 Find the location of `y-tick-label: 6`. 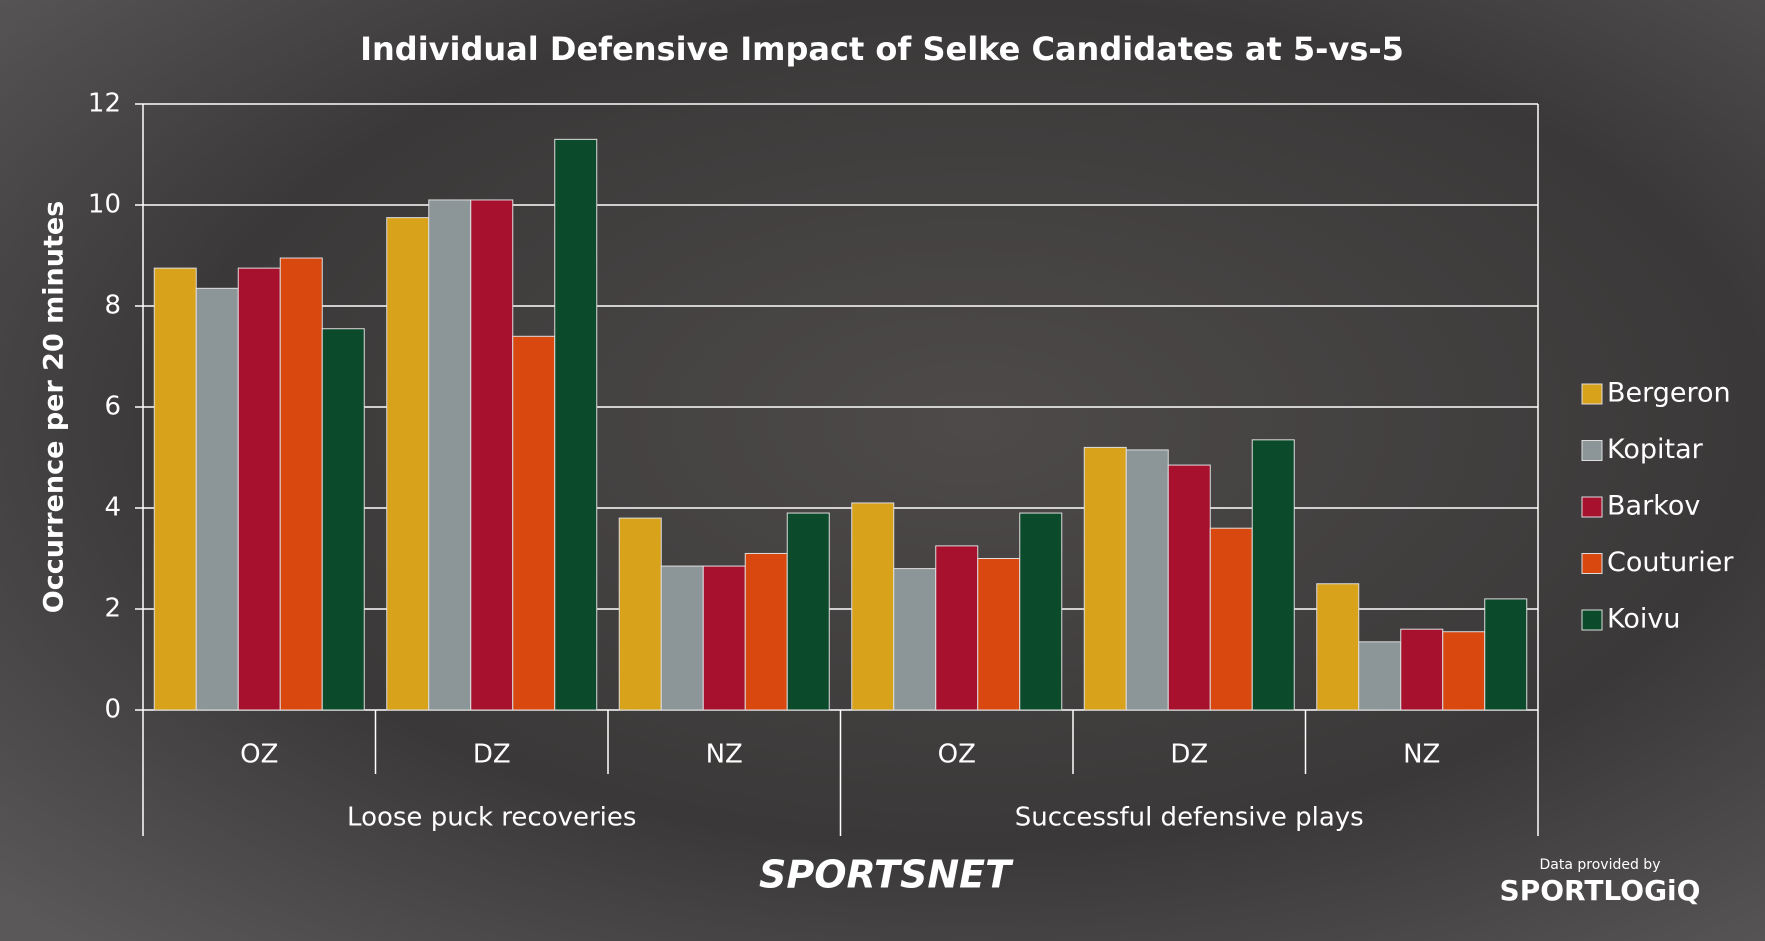

y-tick-label: 6 is located at coordinates (112, 407).